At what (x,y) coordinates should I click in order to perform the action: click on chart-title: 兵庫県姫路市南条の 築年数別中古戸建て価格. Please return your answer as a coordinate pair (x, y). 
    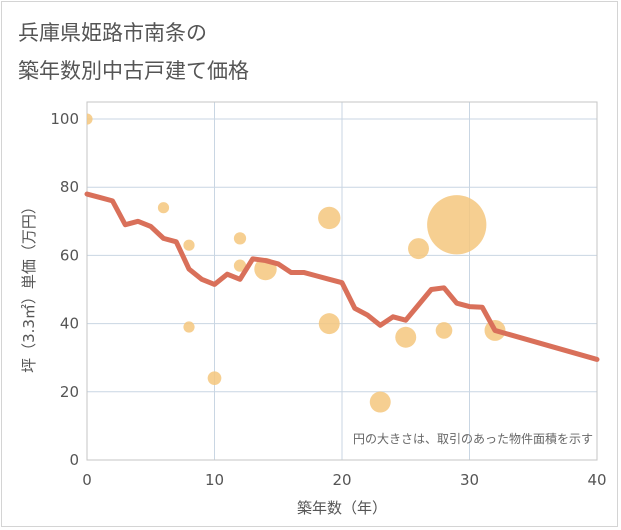
    Looking at the image, I should click on (133, 52).